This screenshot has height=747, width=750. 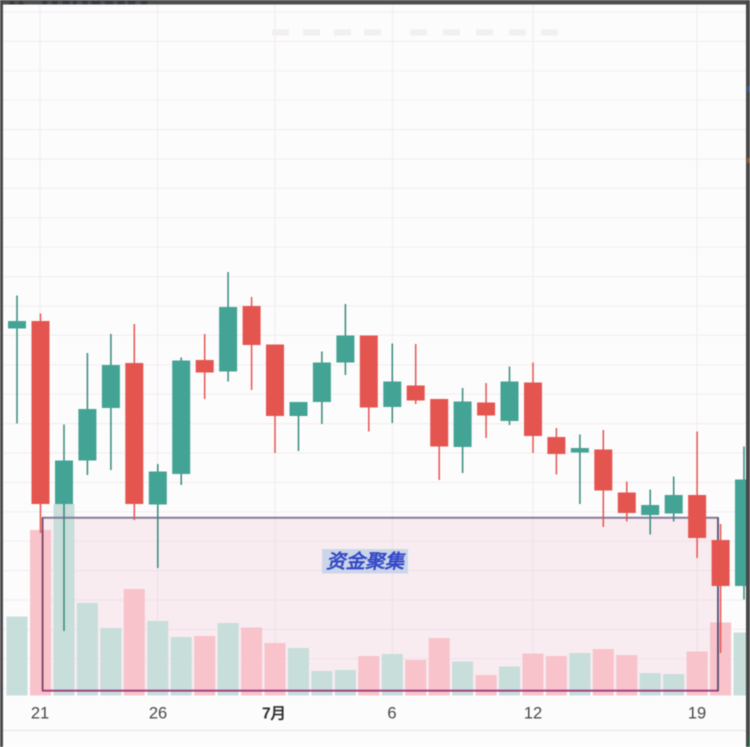 I want to click on svg-text: 12, so click(x=533, y=714).